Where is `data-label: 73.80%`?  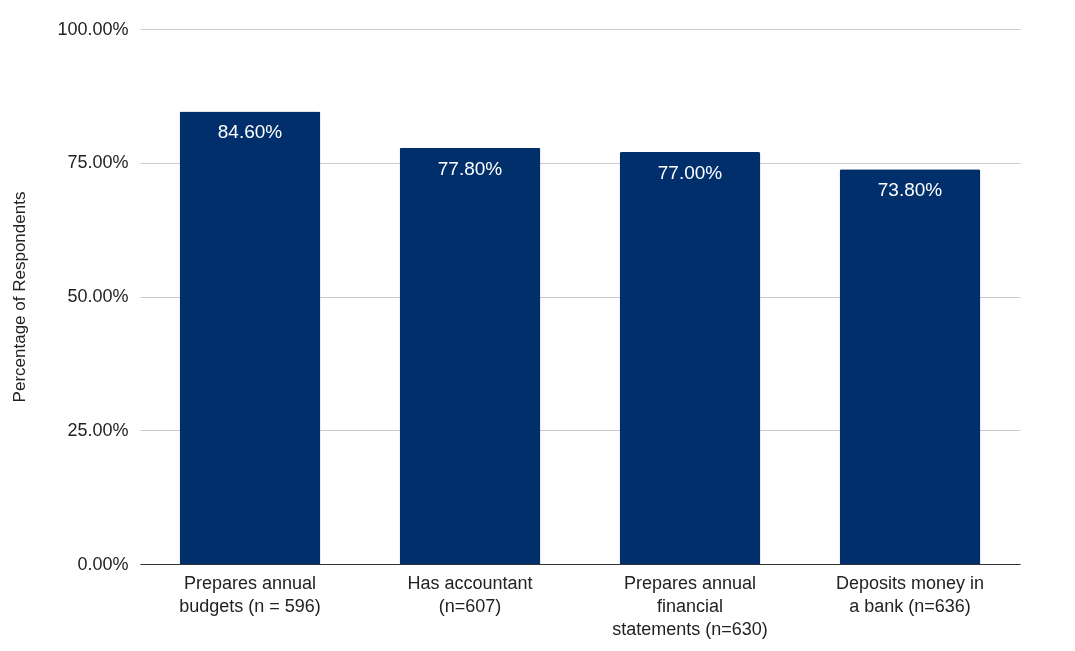 data-label: 73.80% is located at coordinates (910, 190).